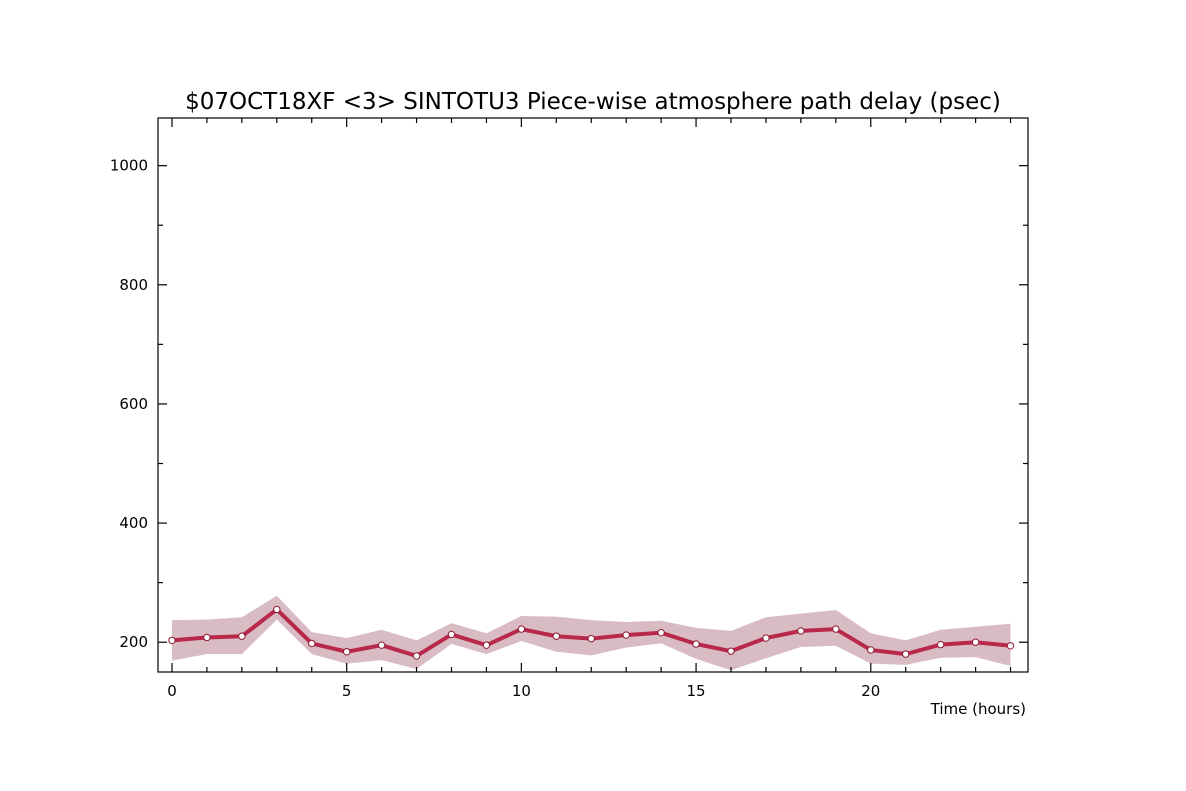 Image resolution: width=1186 pixels, height=791 pixels. What do you see at coordinates (133, 523) in the screenshot?
I see `y-tick-label: 400` at bounding box center [133, 523].